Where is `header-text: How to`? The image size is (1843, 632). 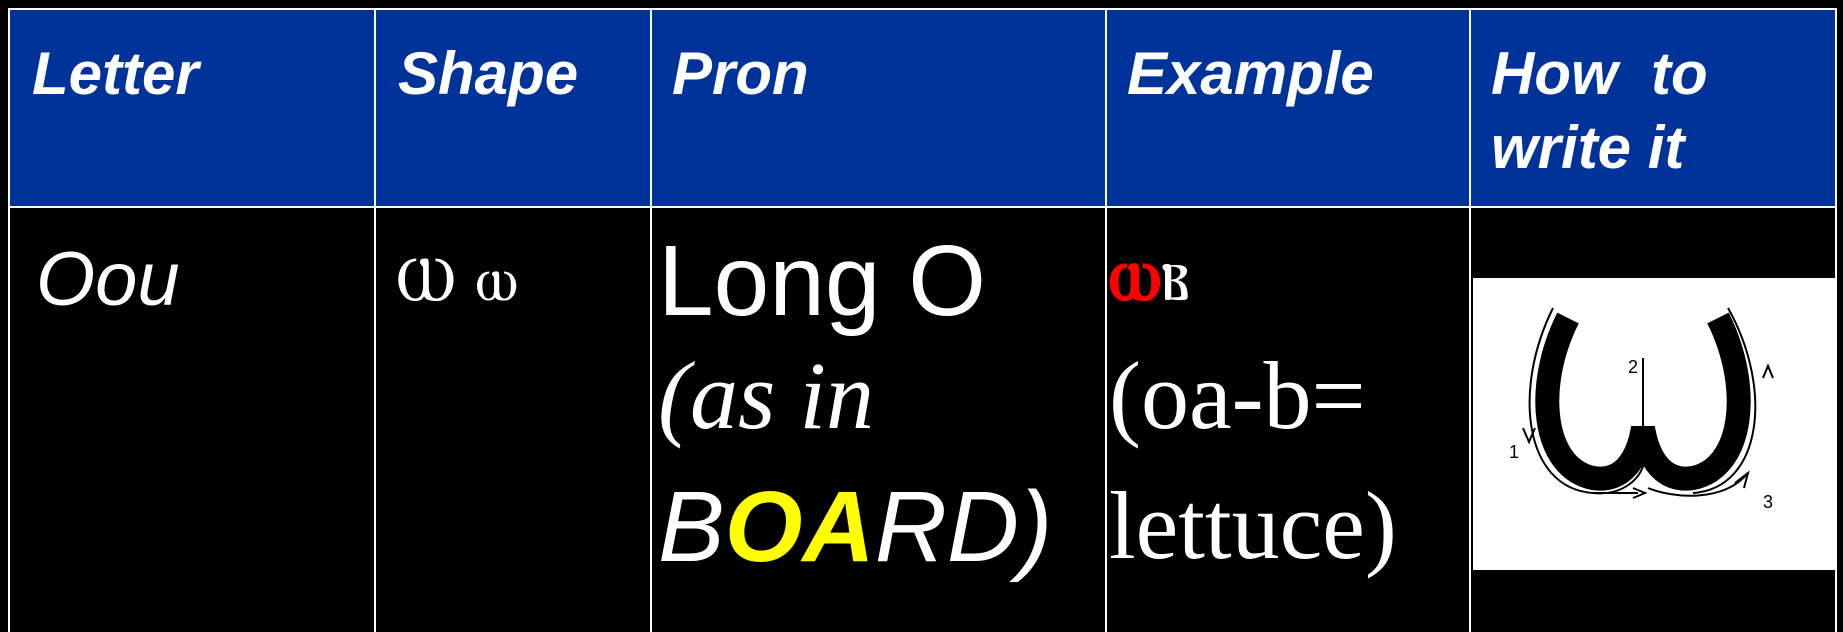
header-text: How to is located at coordinates (1599, 73).